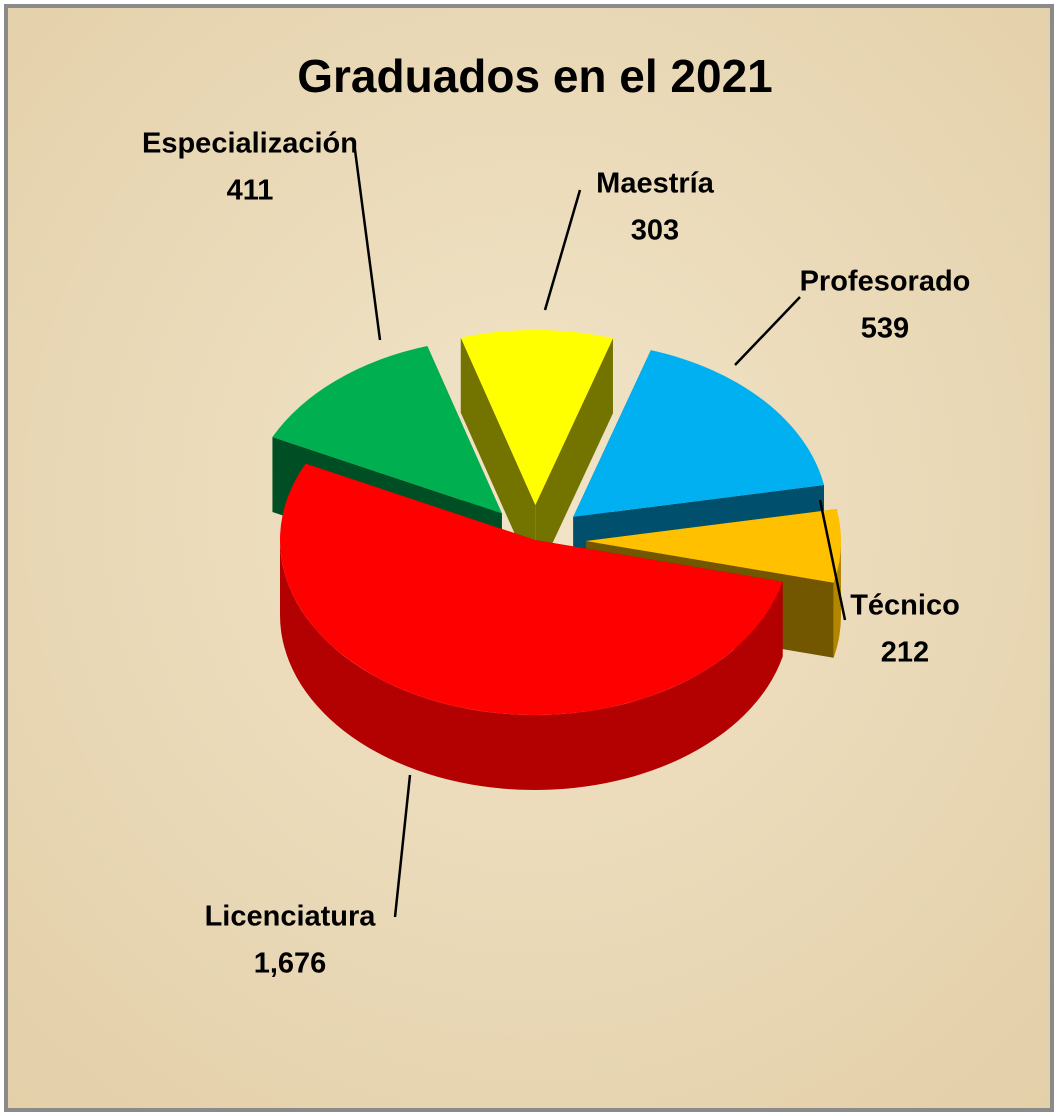 The height and width of the screenshot is (1116, 1058). Describe the element at coordinates (905, 606) in the screenshot. I see `category-label: Técnico` at that location.